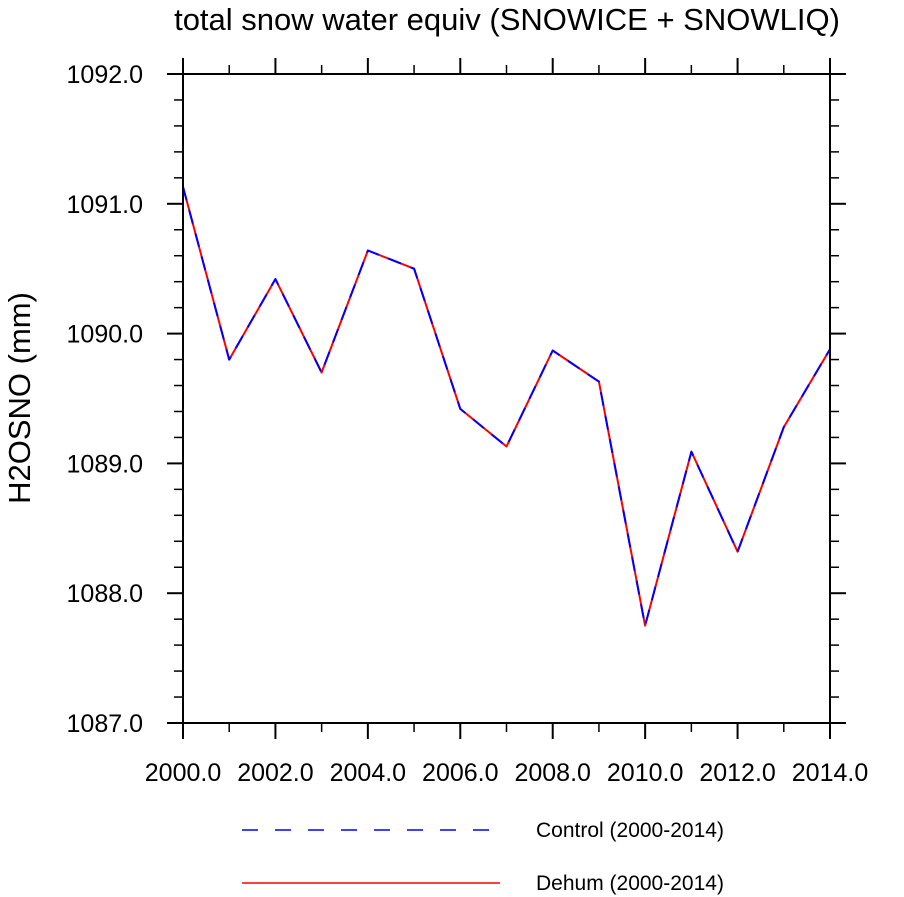 This screenshot has width=904, height=897. What do you see at coordinates (183, 773) in the screenshot?
I see `x-tick-label: 2000.0` at bounding box center [183, 773].